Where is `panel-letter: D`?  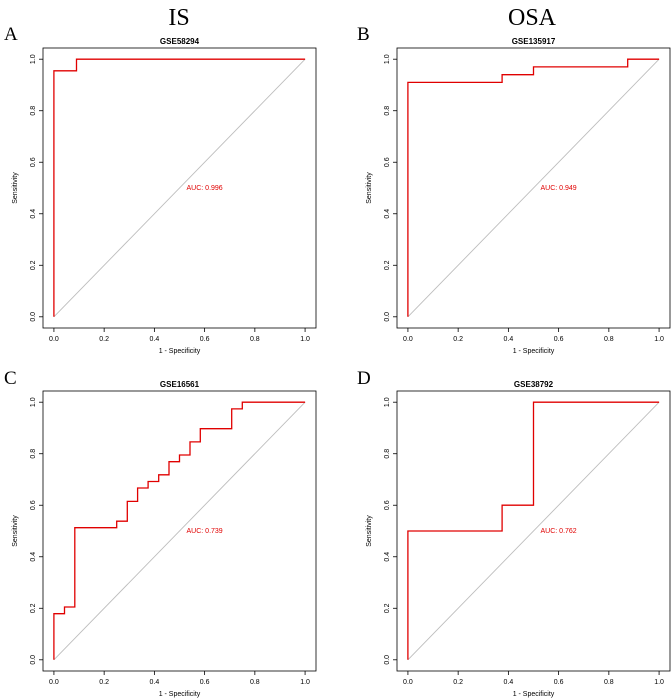
panel-letter: D is located at coordinates (364, 378).